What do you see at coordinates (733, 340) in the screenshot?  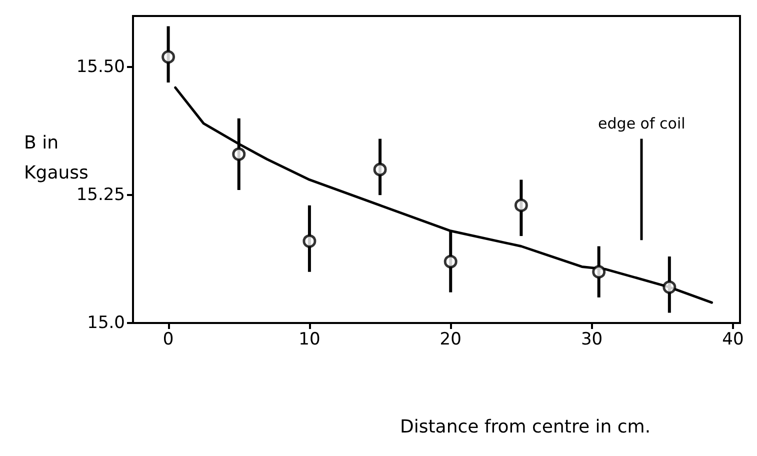 I see `x-tick-label: 40` at bounding box center [733, 340].